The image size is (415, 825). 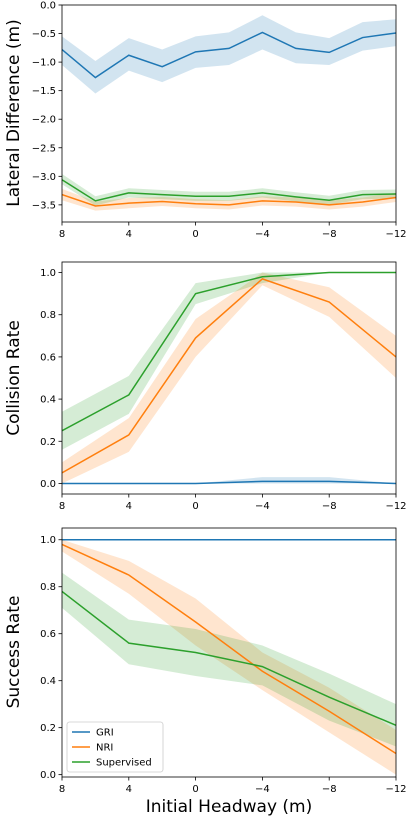 I want to click on y-tick-label: −3.0, so click(x=44, y=177).